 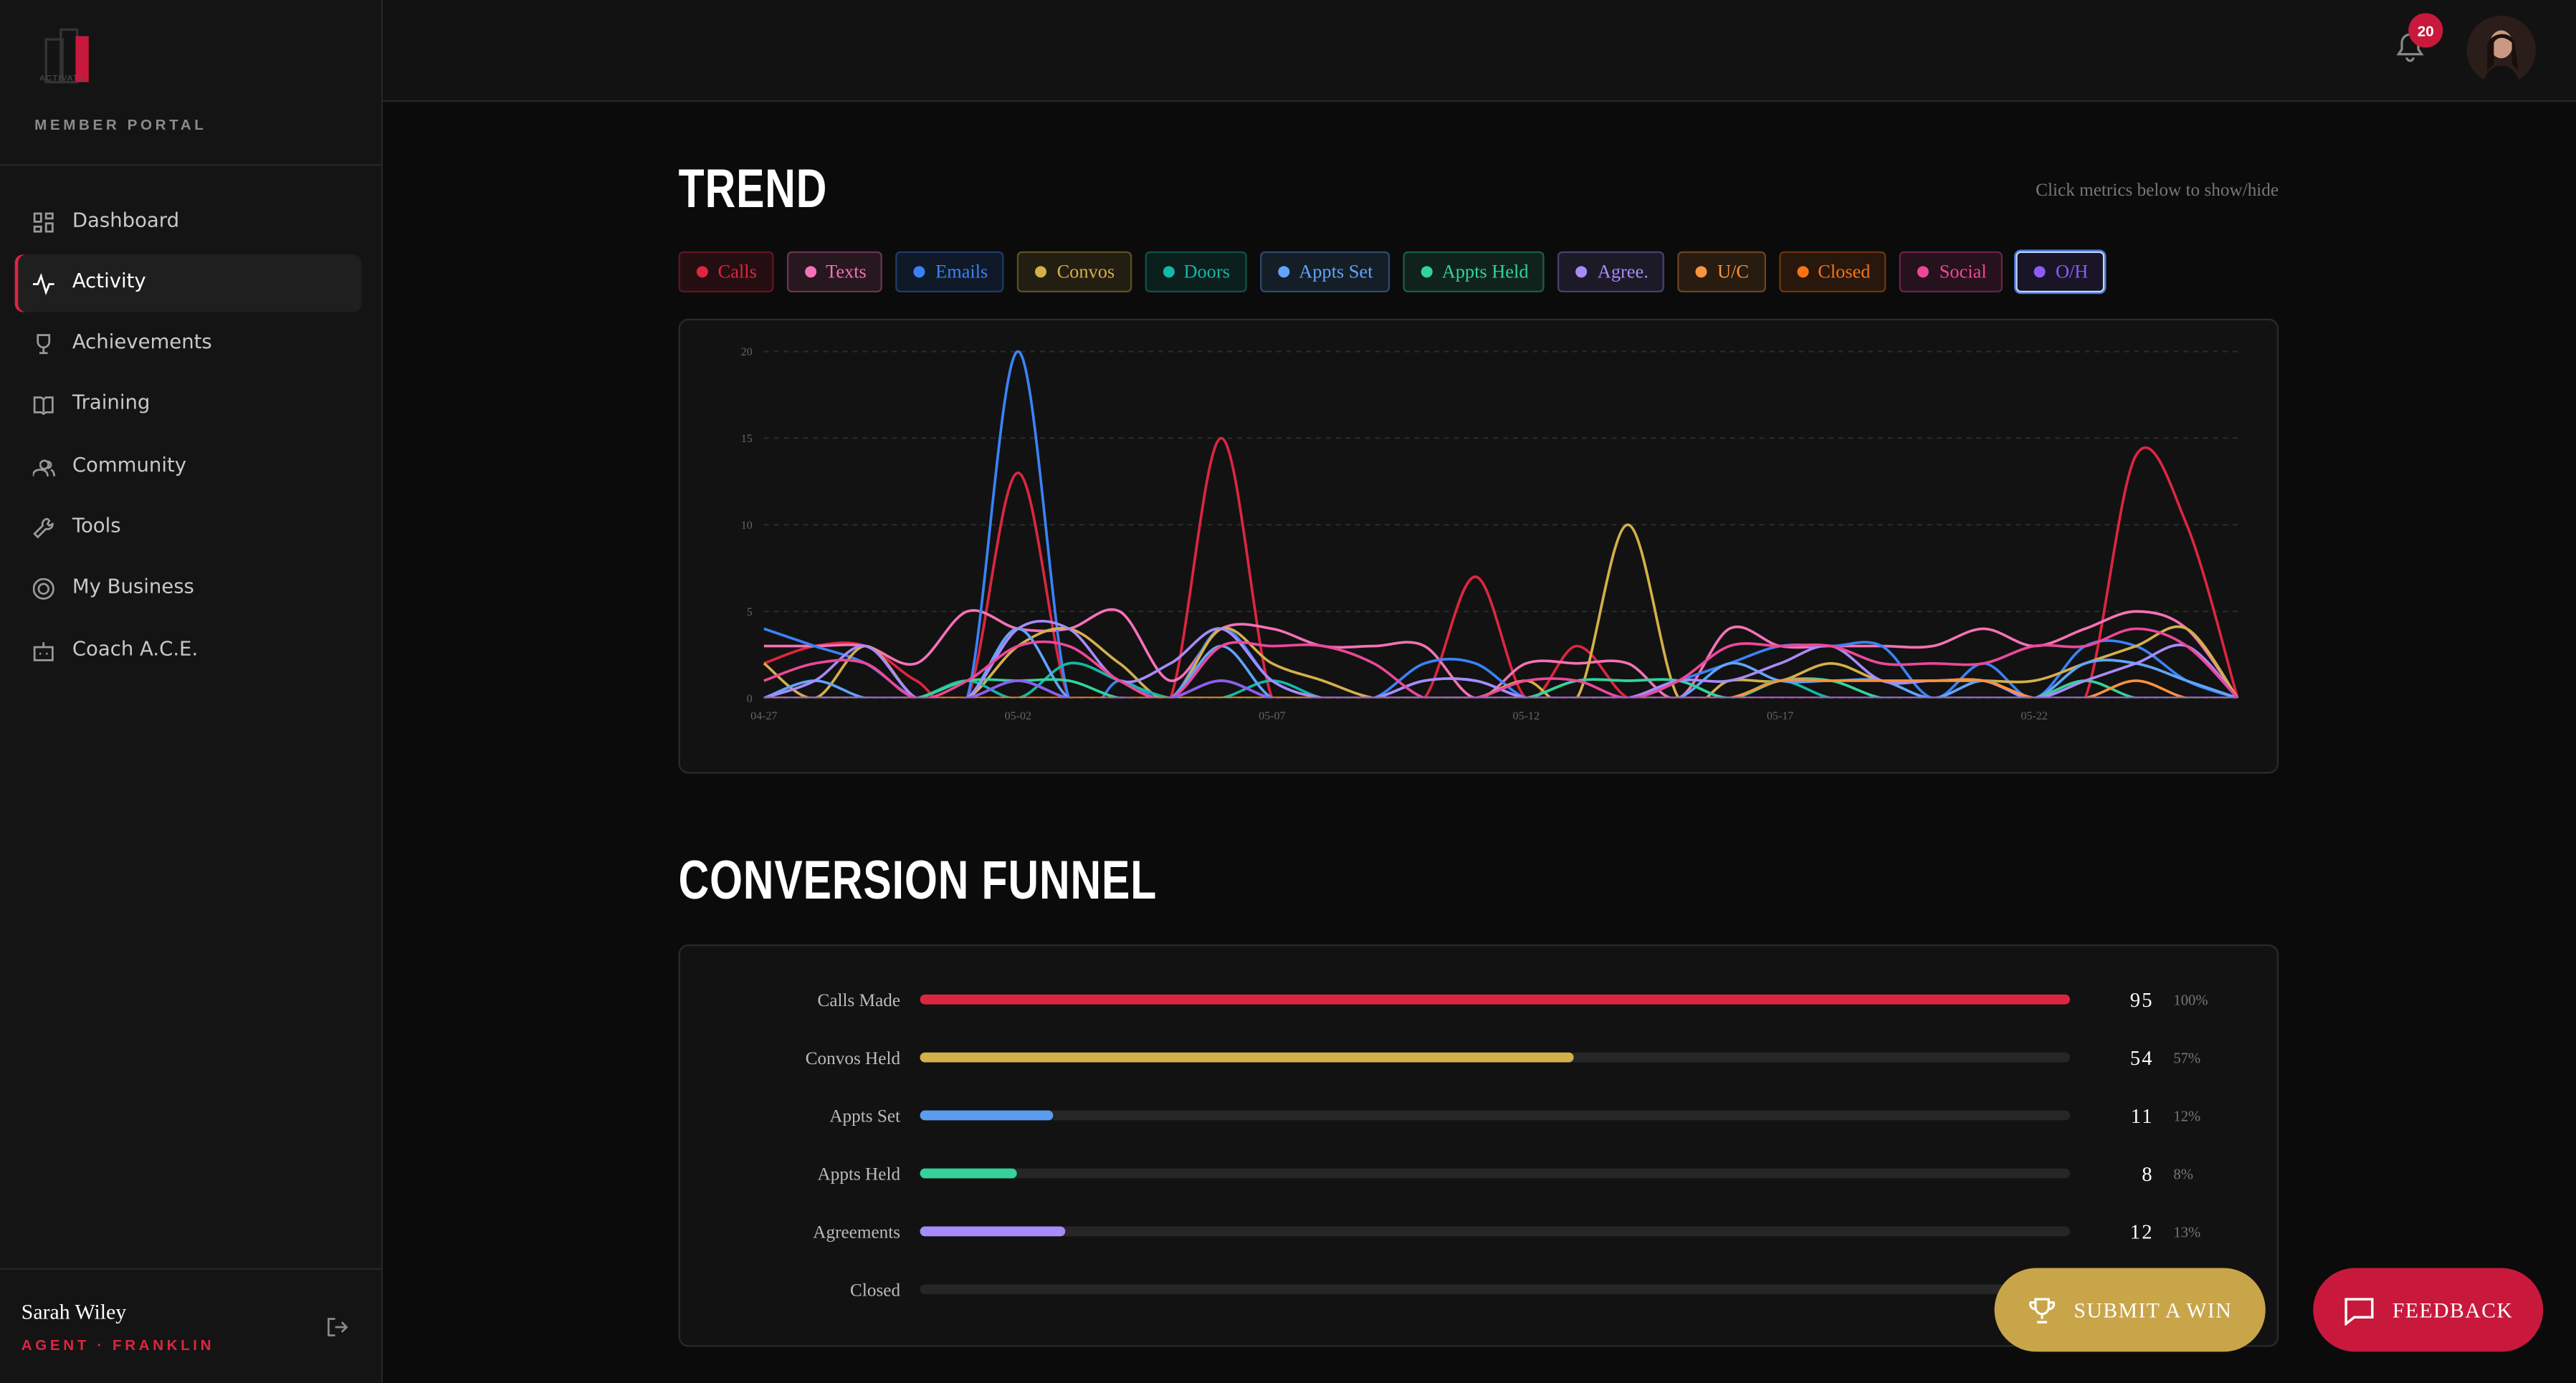 What do you see at coordinates (1272, 716) in the screenshot?
I see `x-tick-label: 05-07` at bounding box center [1272, 716].